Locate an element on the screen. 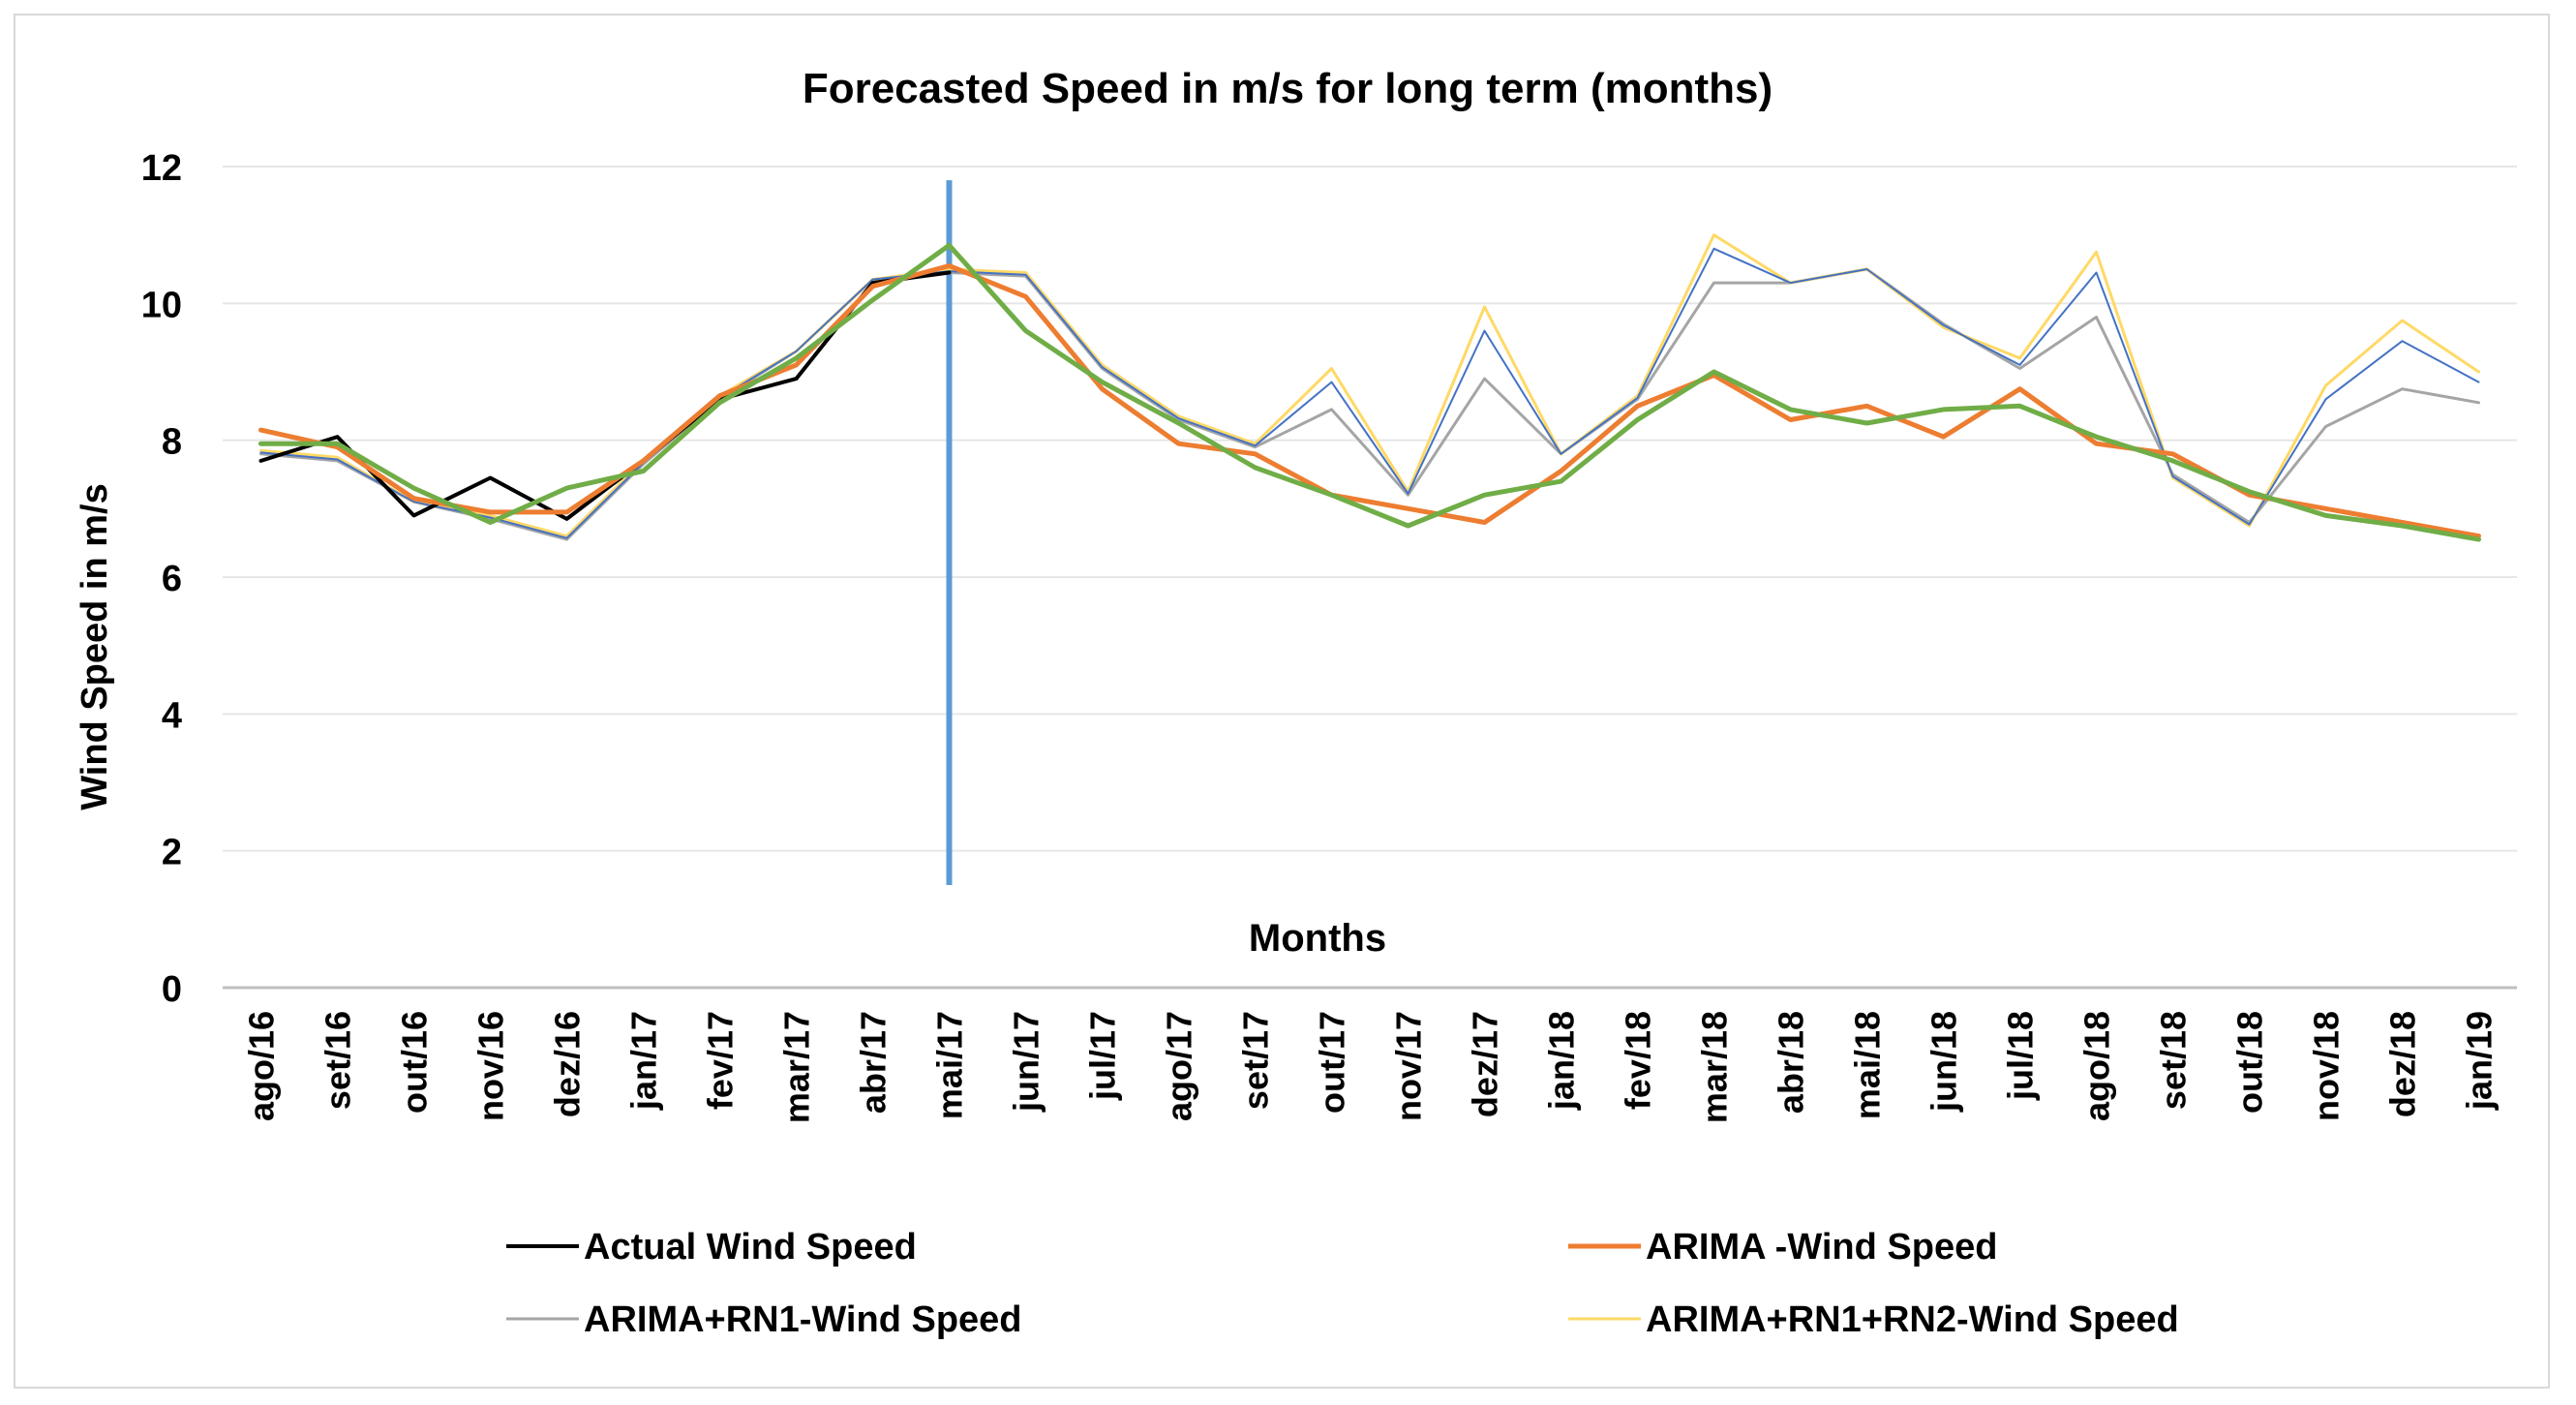 This screenshot has height=1405, width=2576. x-tick-label: out/16 is located at coordinates (415, 1062).